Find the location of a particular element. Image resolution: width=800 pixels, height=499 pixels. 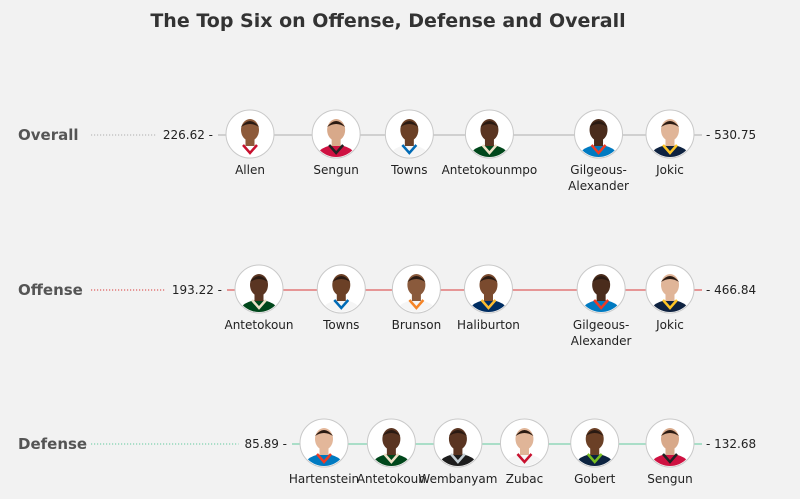

player-name: Brunson is located at coordinates (417, 325).